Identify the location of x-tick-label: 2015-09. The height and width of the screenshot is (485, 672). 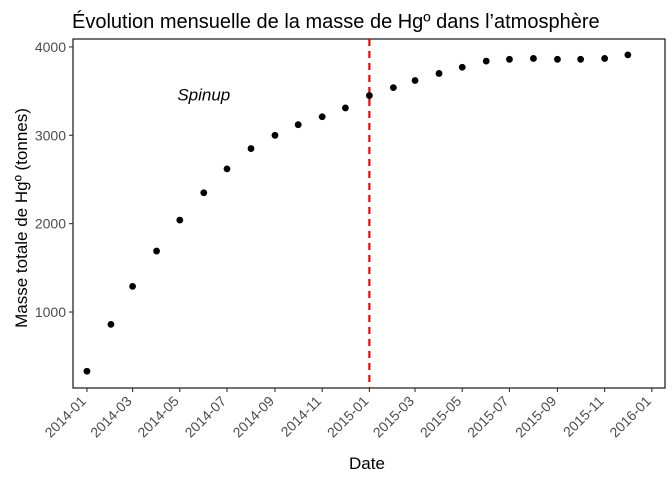
(536, 417).